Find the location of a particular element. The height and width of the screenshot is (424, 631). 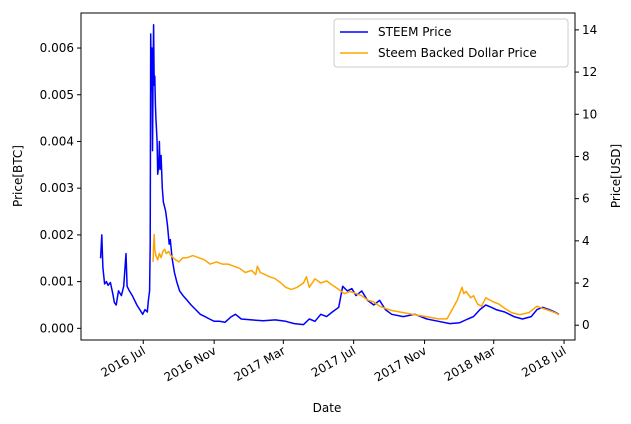

left-y-tick-label: 0.005 is located at coordinates (57, 95).